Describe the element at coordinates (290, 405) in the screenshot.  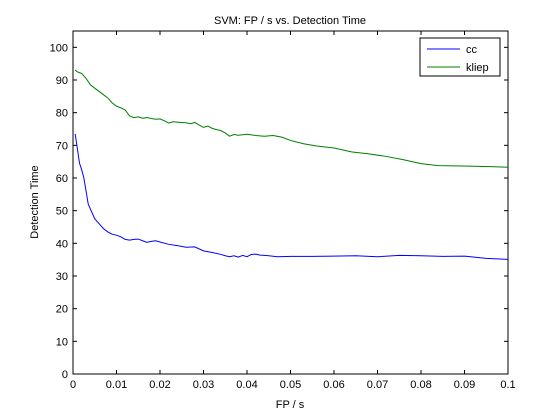
I see `x-axis-label: FP / s` at that location.